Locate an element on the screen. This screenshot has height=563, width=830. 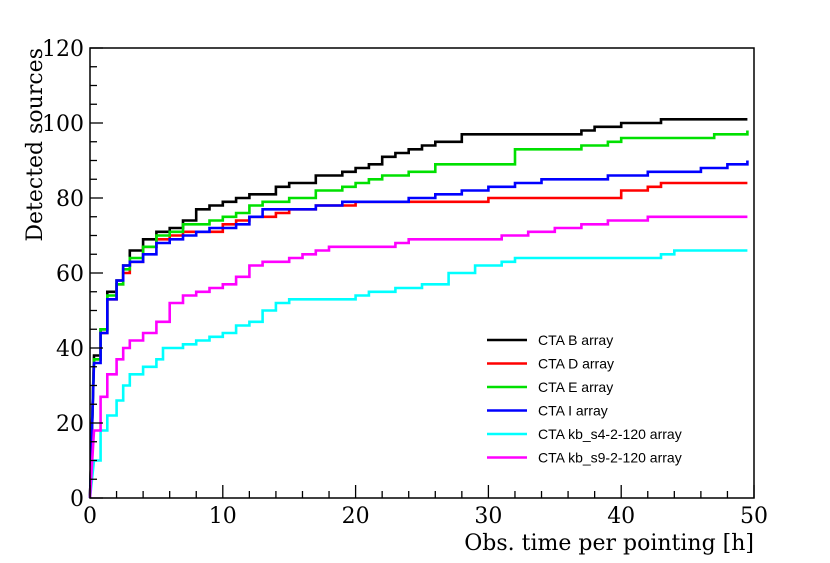
y-tick-label: 20 is located at coordinates (70, 424).